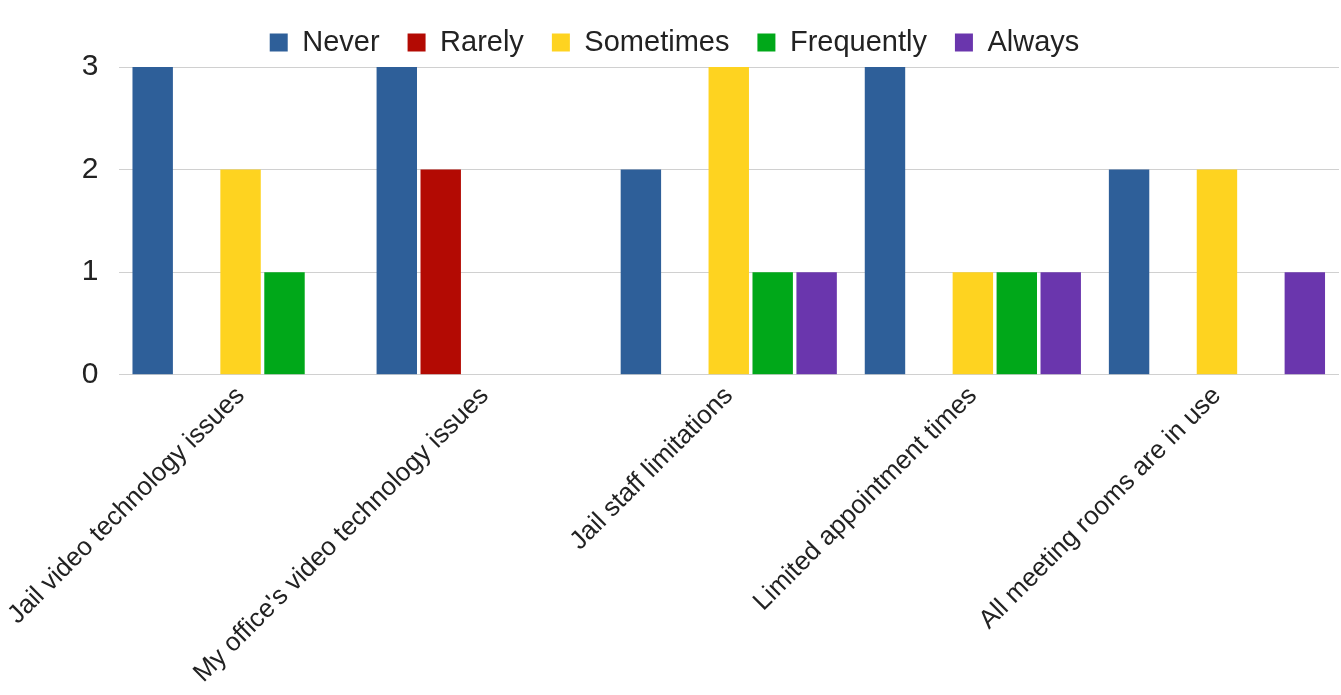 This screenshot has width=1341, height=695. Describe the element at coordinates (657, 40) in the screenshot. I see `legend-label: Sometimes` at that location.